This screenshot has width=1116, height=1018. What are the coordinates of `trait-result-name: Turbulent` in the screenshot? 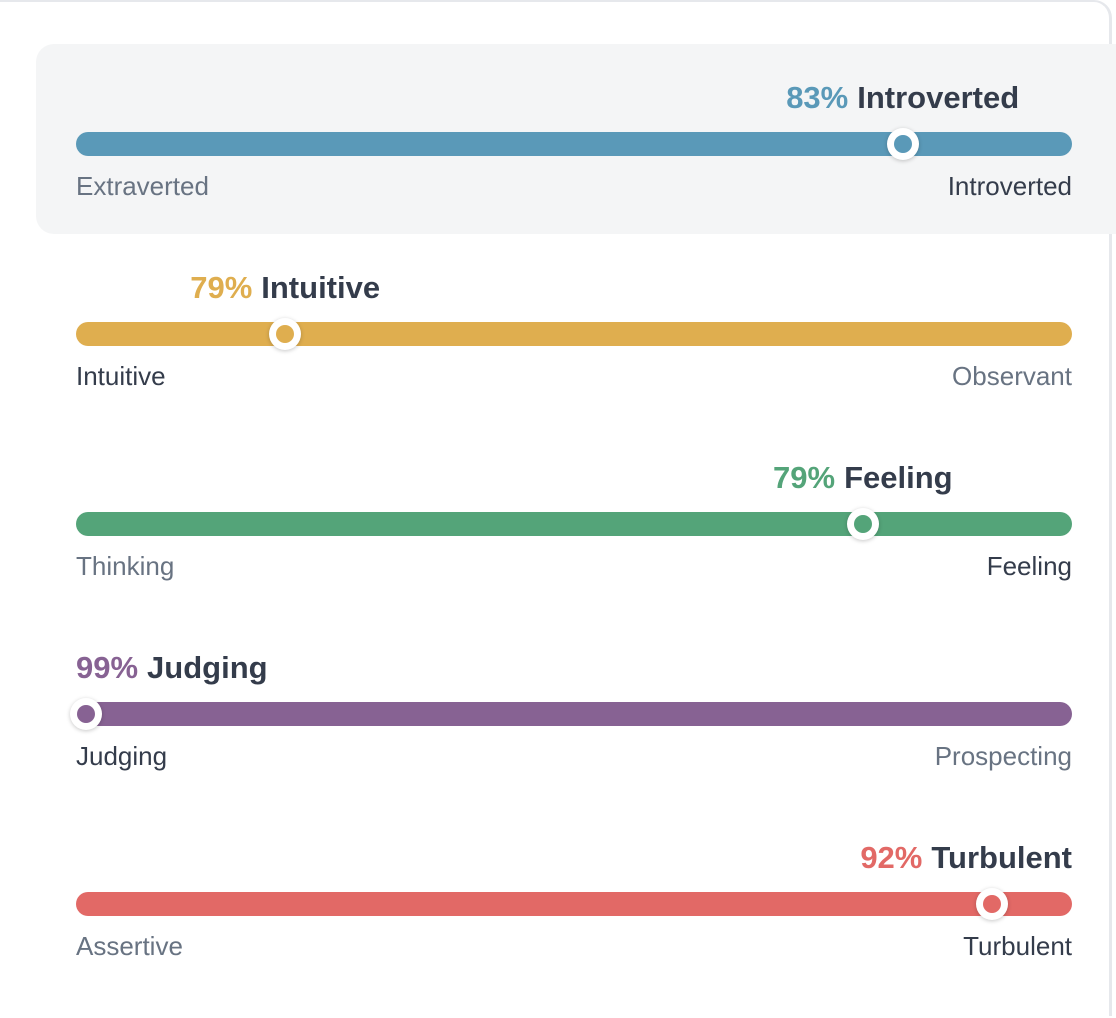 It's located at (1001, 857).